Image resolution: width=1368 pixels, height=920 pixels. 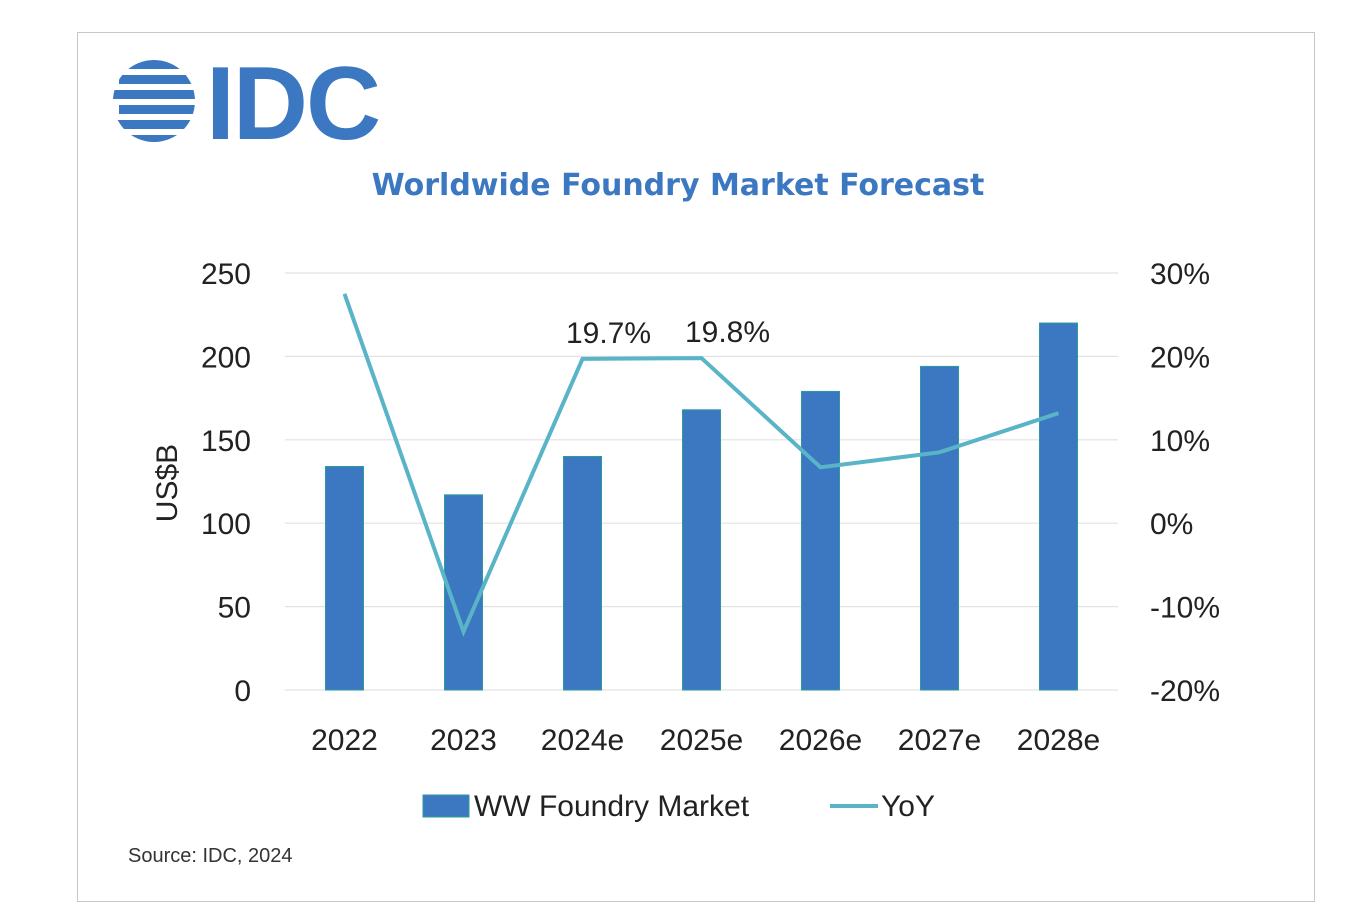 I want to click on bar-2028e, so click(x=1058, y=506).